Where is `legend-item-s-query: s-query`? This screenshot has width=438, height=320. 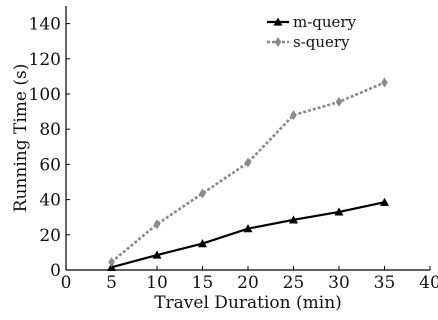 legend-item-s-query: s-query is located at coordinates (308, 42).